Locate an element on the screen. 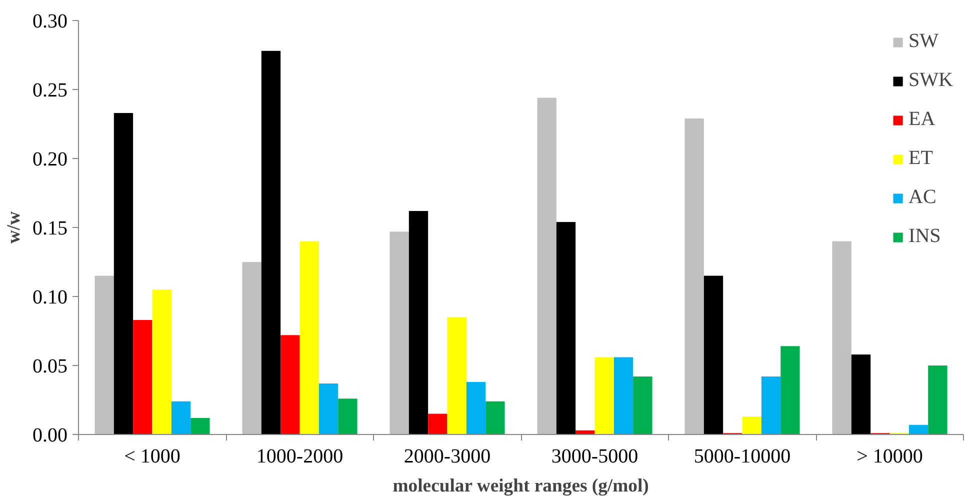 Image resolution: width=971 pixels, height=499 pixels. legend-label: ET is located at coordinates (920, 158).